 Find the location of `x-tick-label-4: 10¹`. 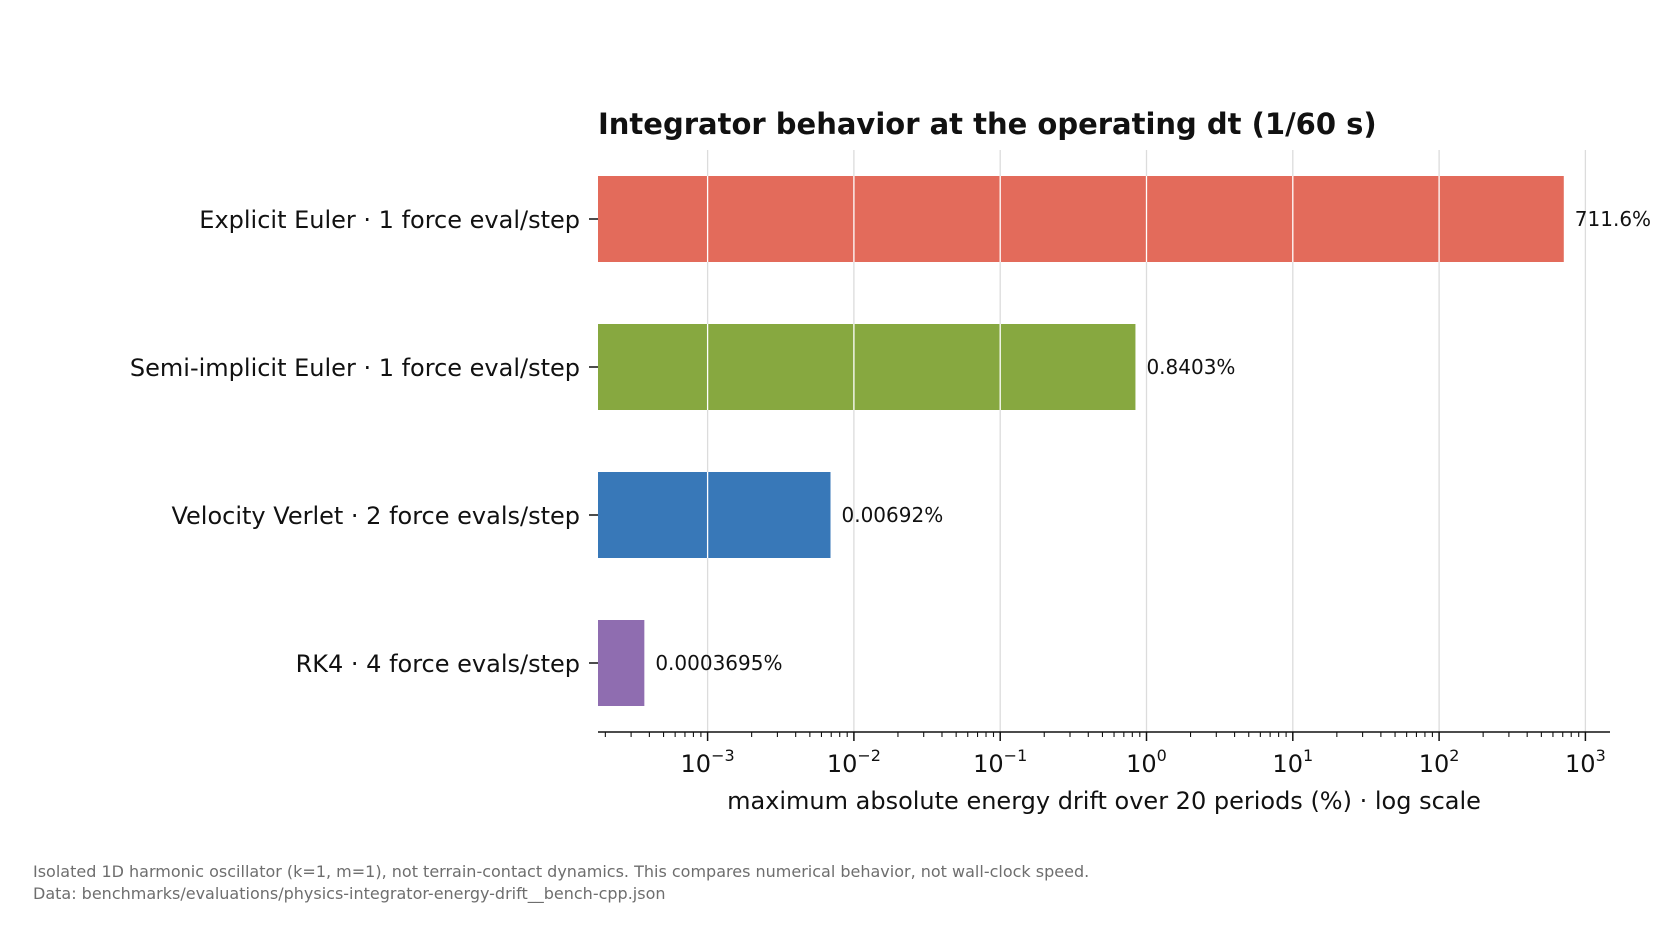

x-tick-label-4: 10¹ is located at coordinates (1292, 762).